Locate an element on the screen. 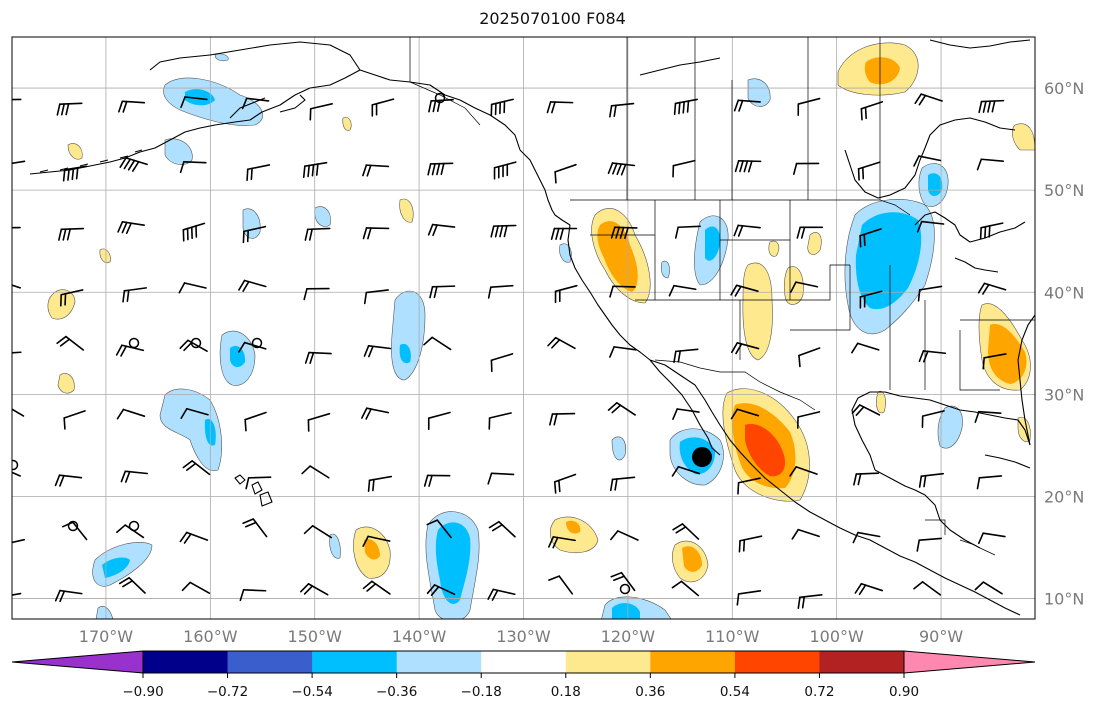 The height and width of the screenshot is (712, 1105). lat-tick-label: 20°N is located at coordinates (1064, 496).